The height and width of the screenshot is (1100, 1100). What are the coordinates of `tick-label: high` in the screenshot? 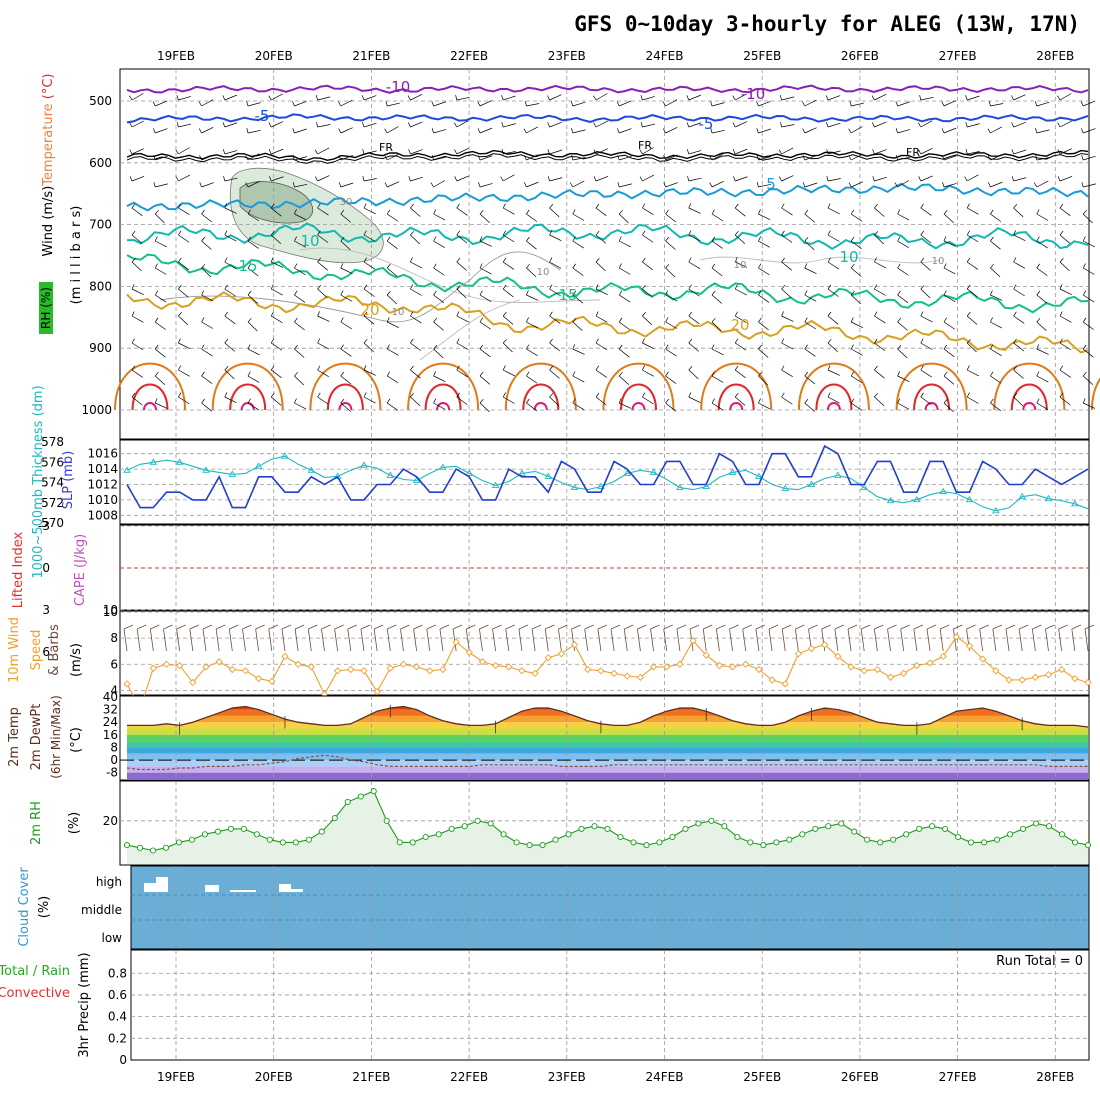 It's located at (109, 882).